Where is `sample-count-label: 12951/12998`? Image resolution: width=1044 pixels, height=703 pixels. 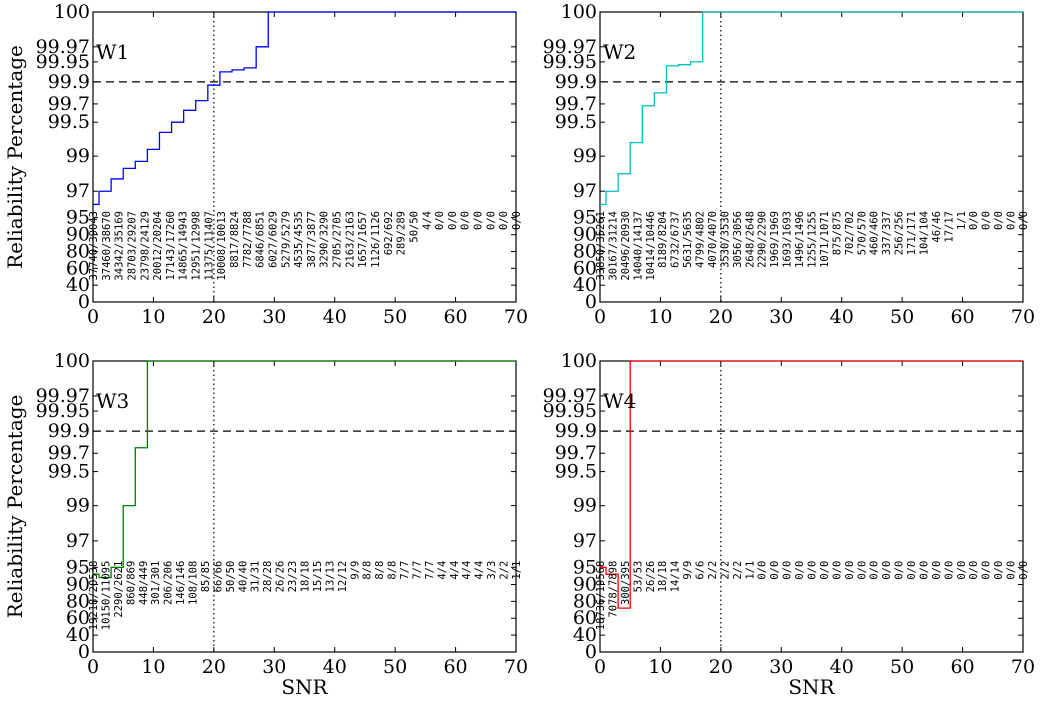
sample-count-label: 12951/12998 is located at coordinates (197, 246).